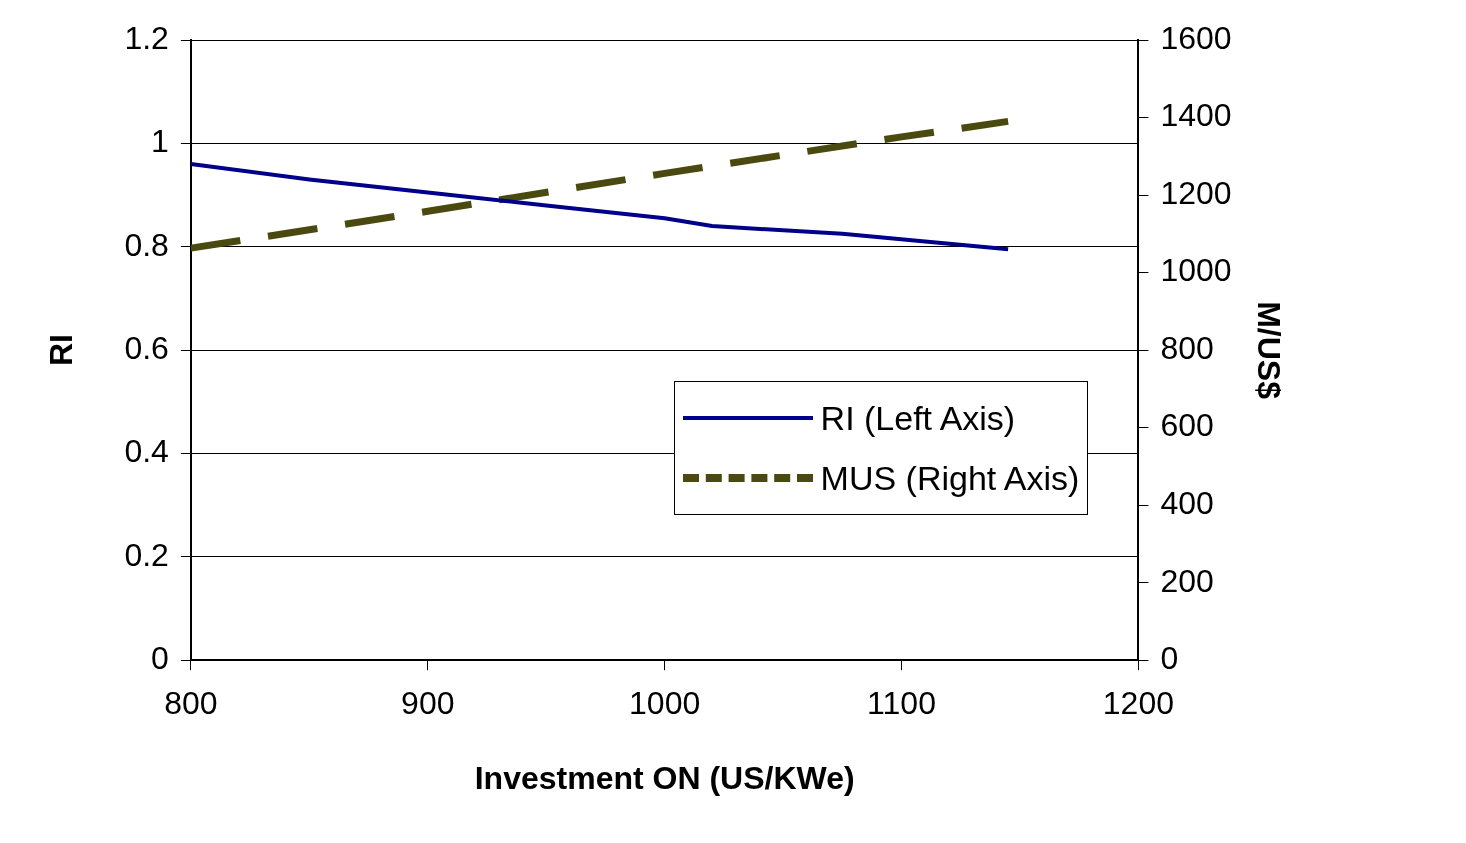  What do you see at coordinates (901, 703) in the screenshot?
I see `x-tick-label: 1100` at bounding box center [901, 703].